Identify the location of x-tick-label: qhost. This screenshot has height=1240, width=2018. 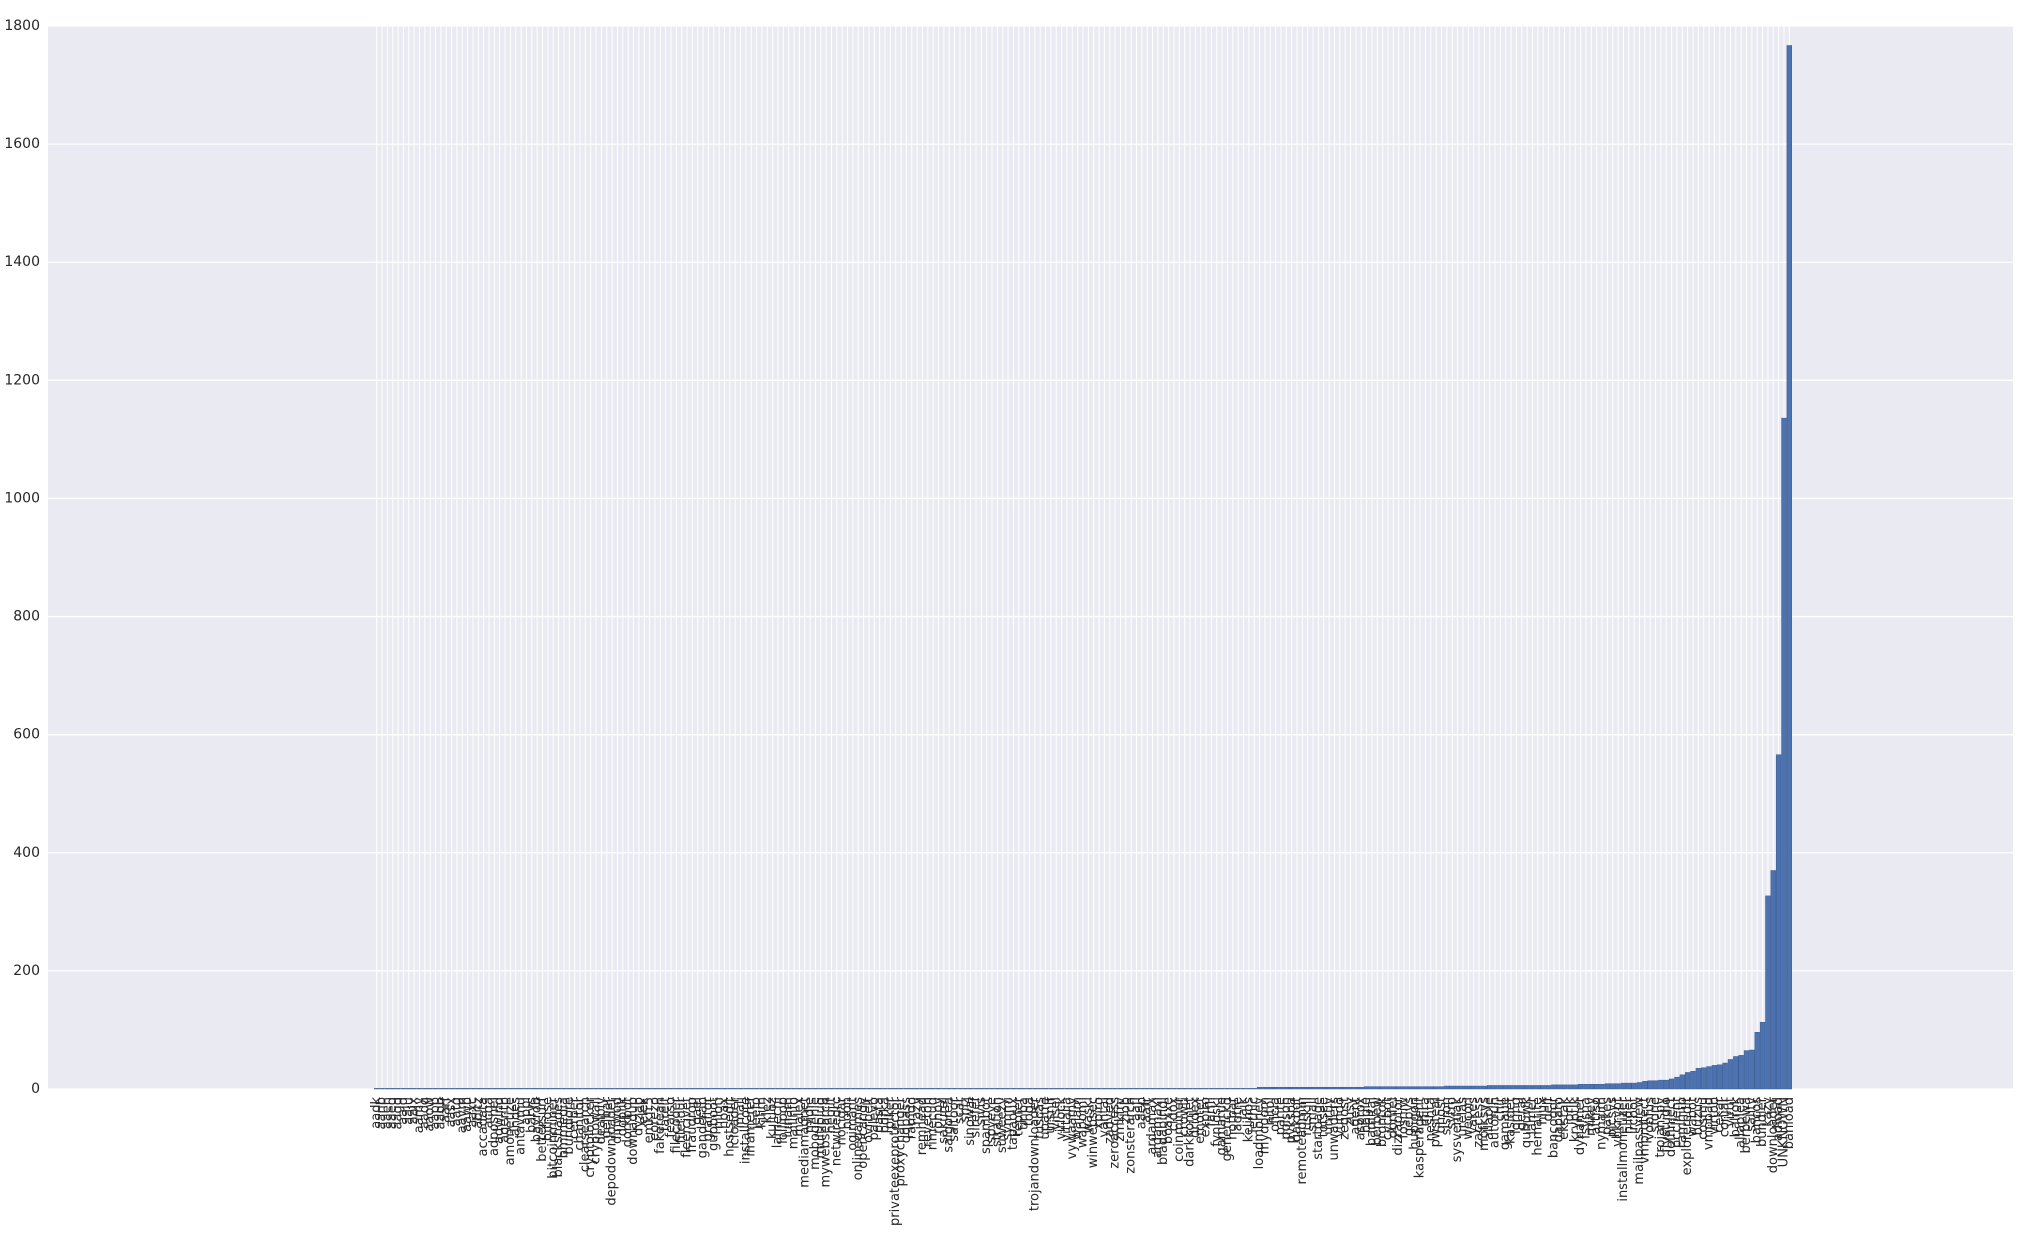
(1441, 1115).